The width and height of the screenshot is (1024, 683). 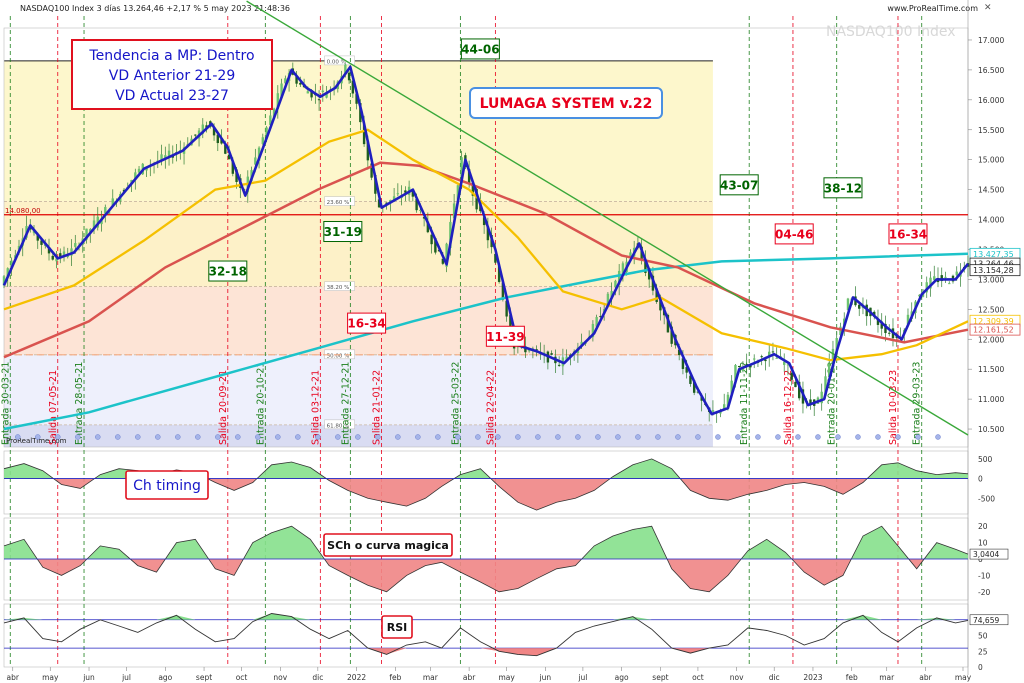 I want to click on x-tick-label: nov, so click(x=280, y=677).